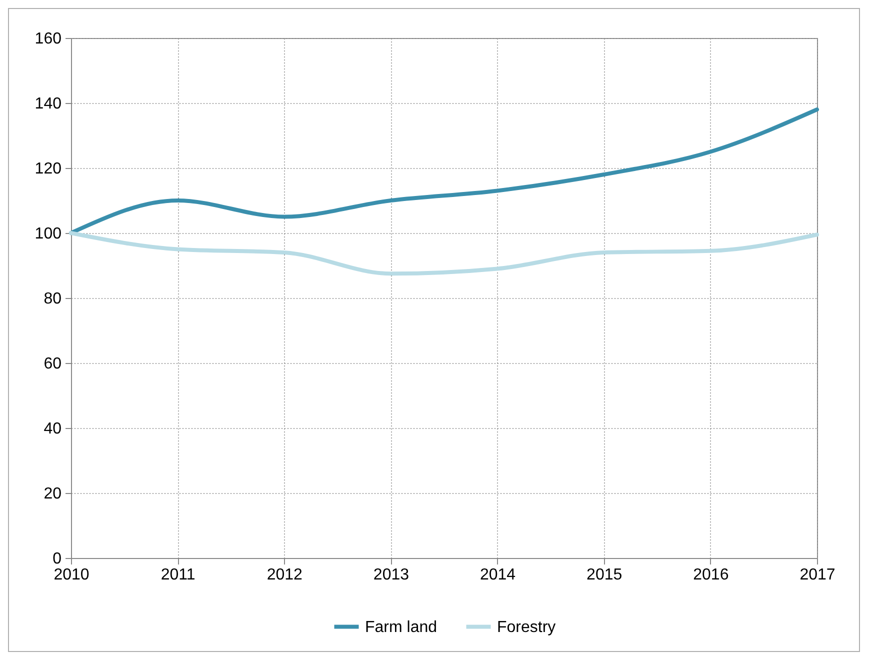 This screenshot has height=663, width=871. I want to click on x-tick-label: 2014, so click(498, 575).